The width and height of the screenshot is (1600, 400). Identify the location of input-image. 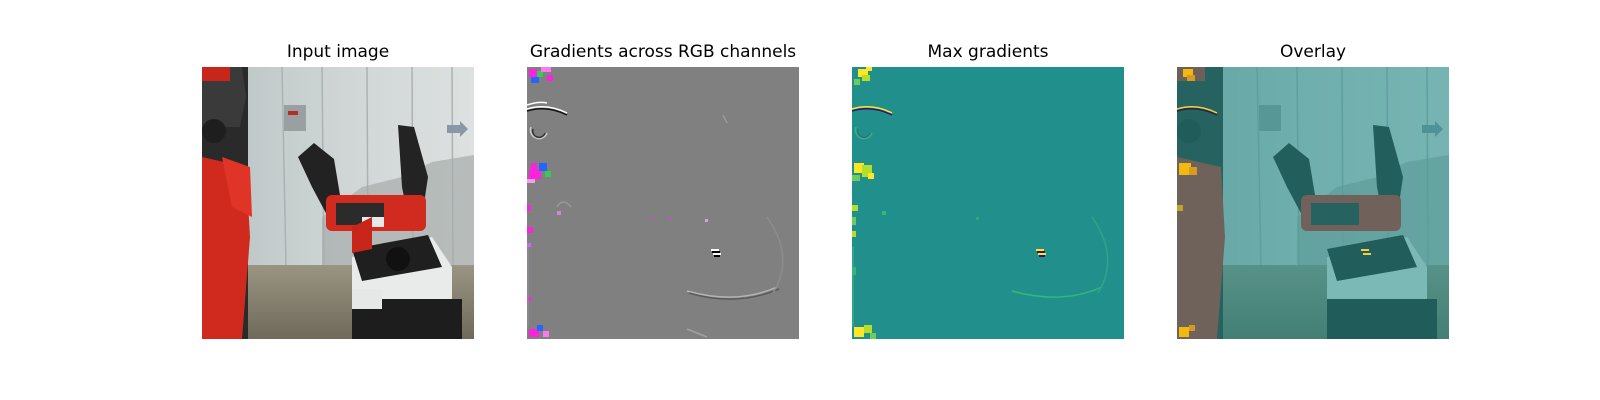
(338, 203).